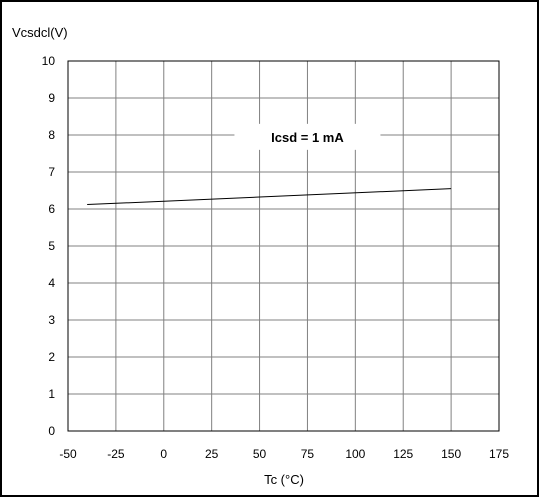  Describe the element at coordinates (49, 61) in the screenshot. I see `y-tick-label: 10` at that location.